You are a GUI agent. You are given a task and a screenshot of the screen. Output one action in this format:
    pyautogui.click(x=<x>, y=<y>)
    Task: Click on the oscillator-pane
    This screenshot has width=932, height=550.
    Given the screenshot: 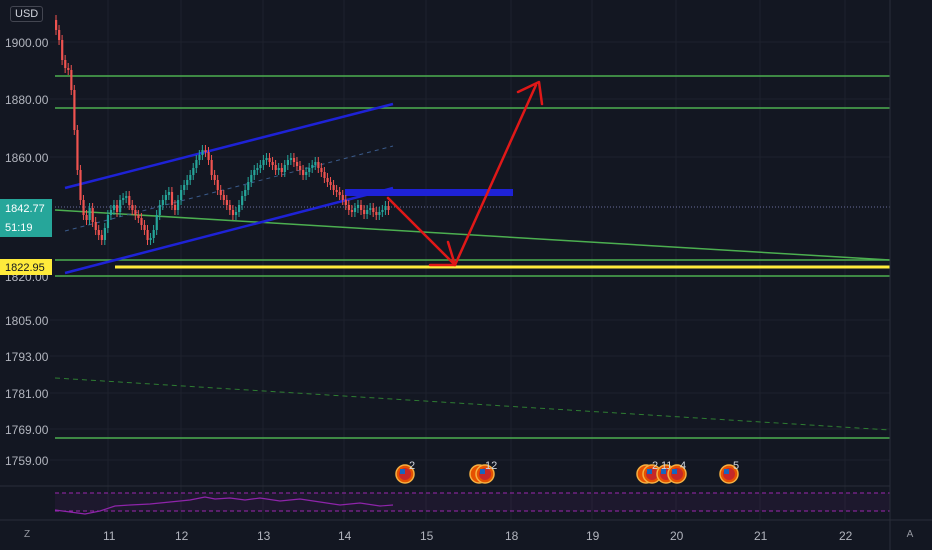 What is the action you would take?
    pyautogui.click(x=445, y=500)
    